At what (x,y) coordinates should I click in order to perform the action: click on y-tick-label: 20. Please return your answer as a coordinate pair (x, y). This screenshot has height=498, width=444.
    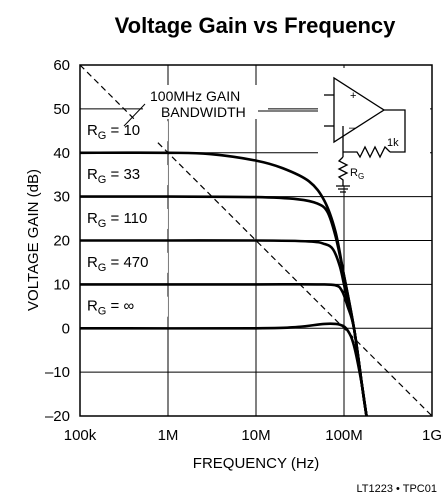
    Looking at the image, I should click on (61, 241).